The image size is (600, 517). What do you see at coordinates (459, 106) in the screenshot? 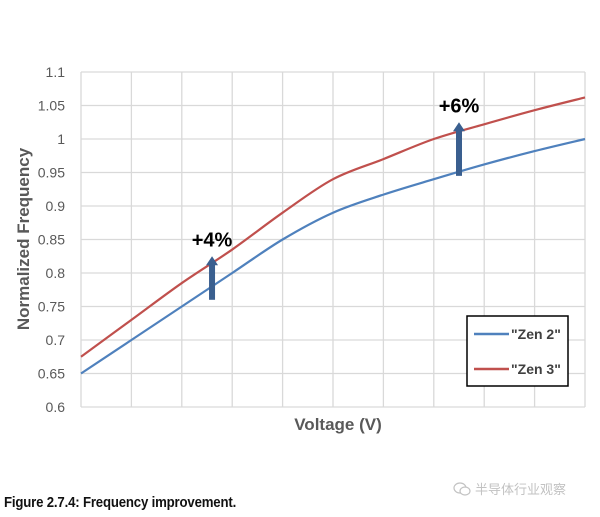
I see `annotation-label: +6%` at bounding box center [459, 106].